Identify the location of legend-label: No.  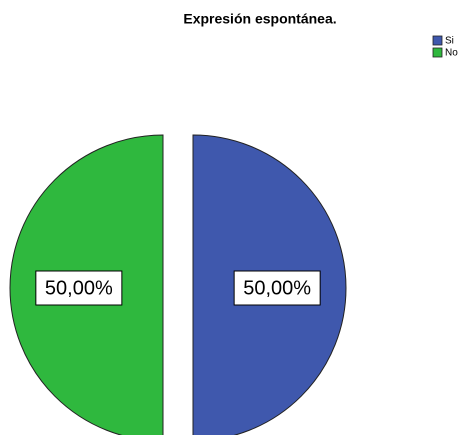
(451, 53).